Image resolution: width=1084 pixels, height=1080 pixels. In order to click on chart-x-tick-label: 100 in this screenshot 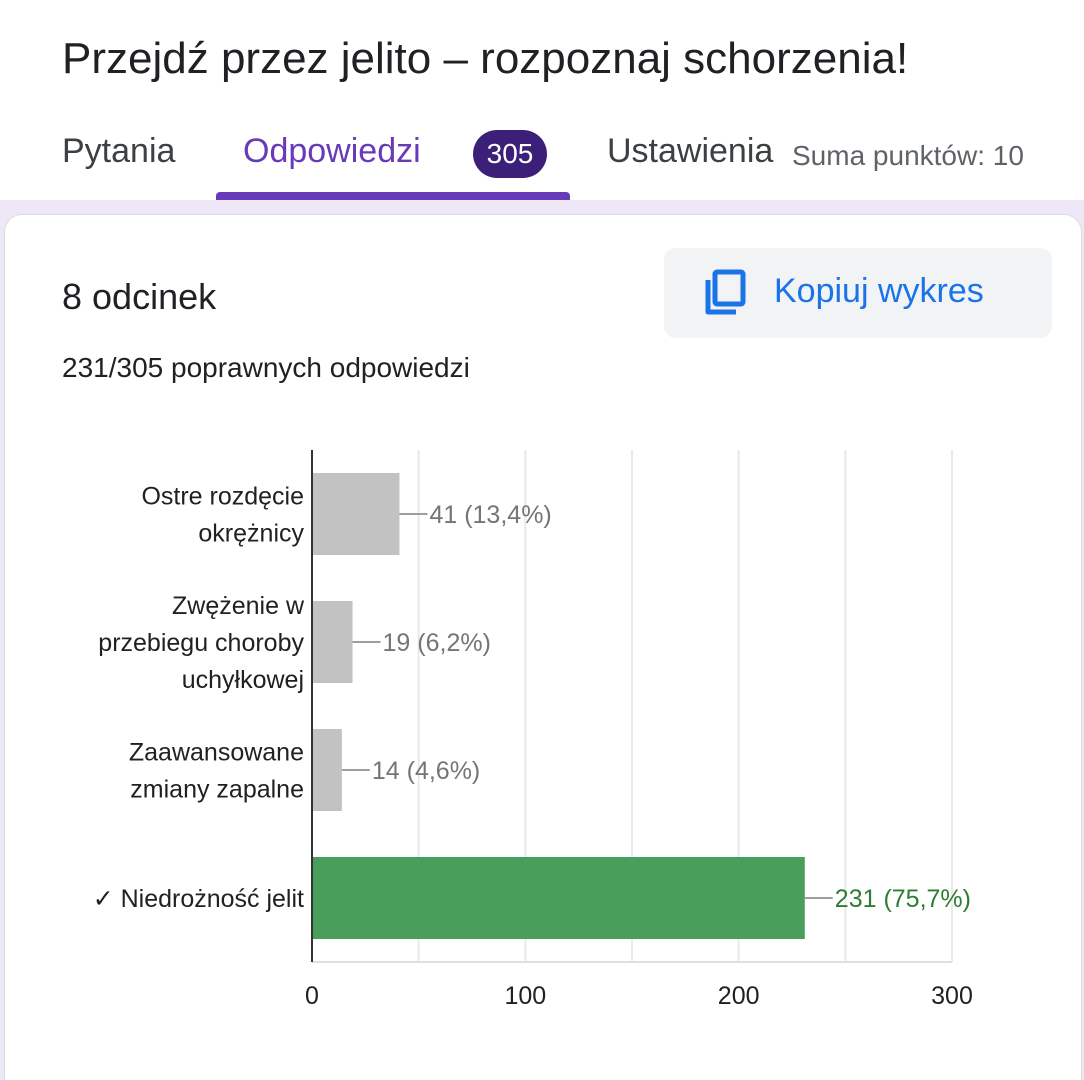, I will do `click(525, 996)`.